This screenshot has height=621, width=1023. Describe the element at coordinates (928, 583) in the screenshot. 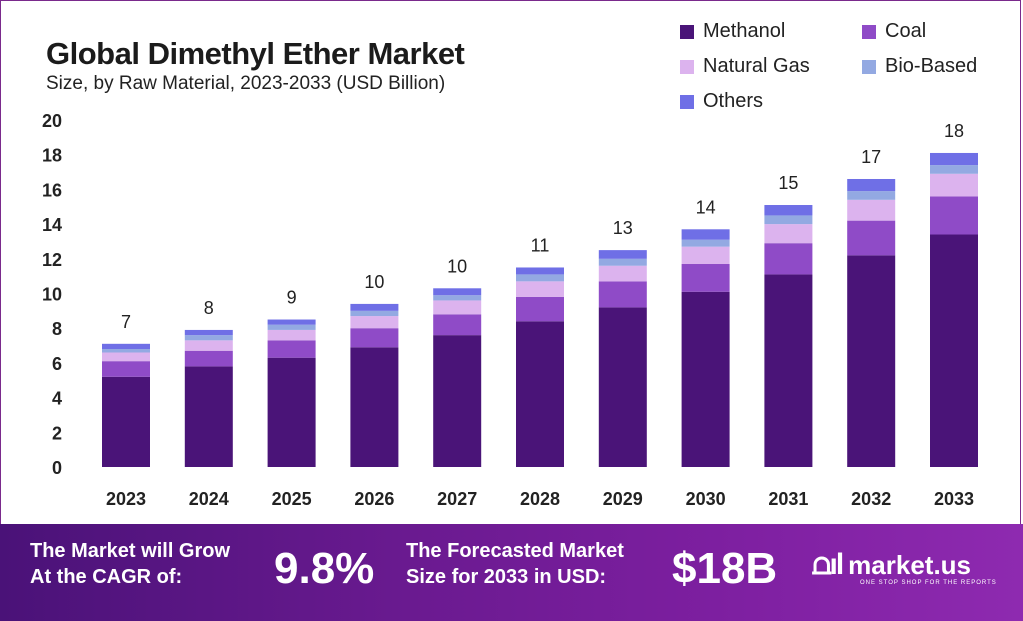

I see `logo-tagline: ONE STOP SHOP FOR THE REPORTS` at that location.